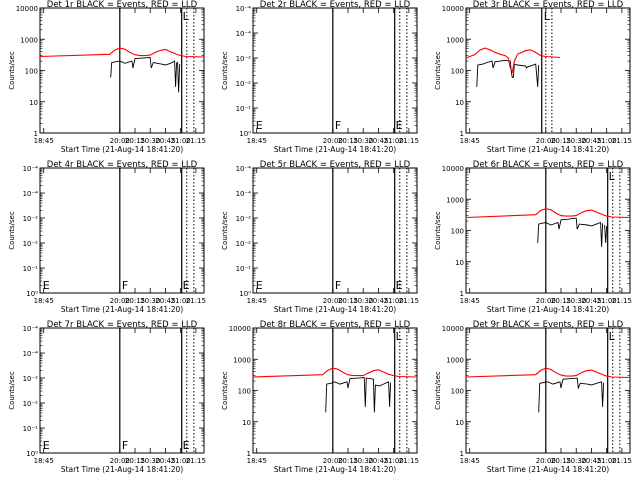 The width and height of the screenshot is (640, 480). What do you see at coordinates (245, 134) in the screenshot?
I see `y-tick-label: 10⁰` at bounding box center [245, 134].